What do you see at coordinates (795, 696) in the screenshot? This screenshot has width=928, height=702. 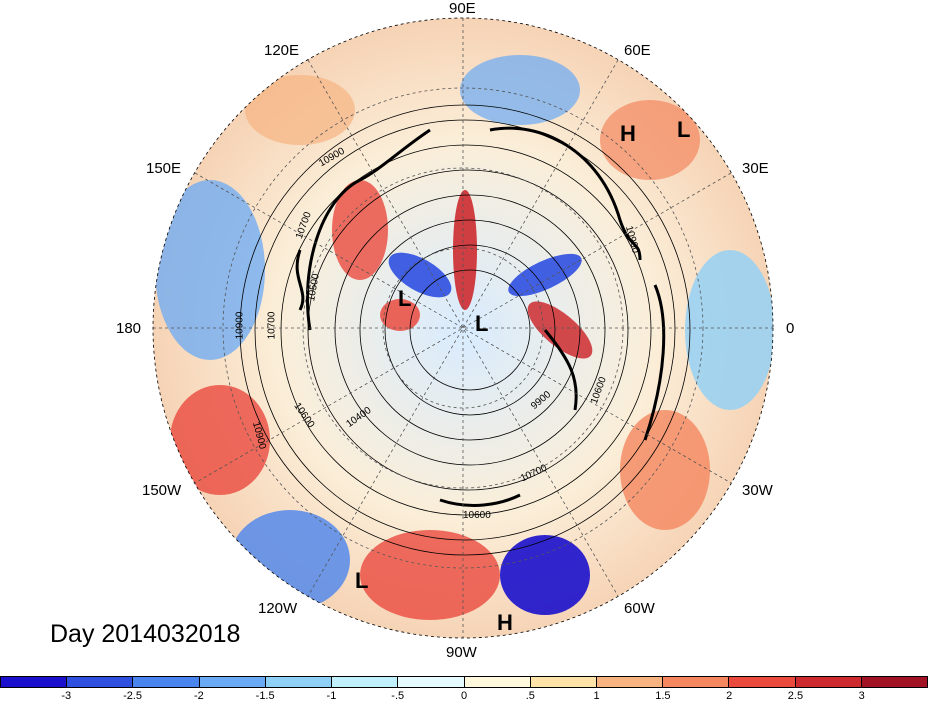 I see `colorbar-tick-label: 2.5` at bounding box center [795, 696].